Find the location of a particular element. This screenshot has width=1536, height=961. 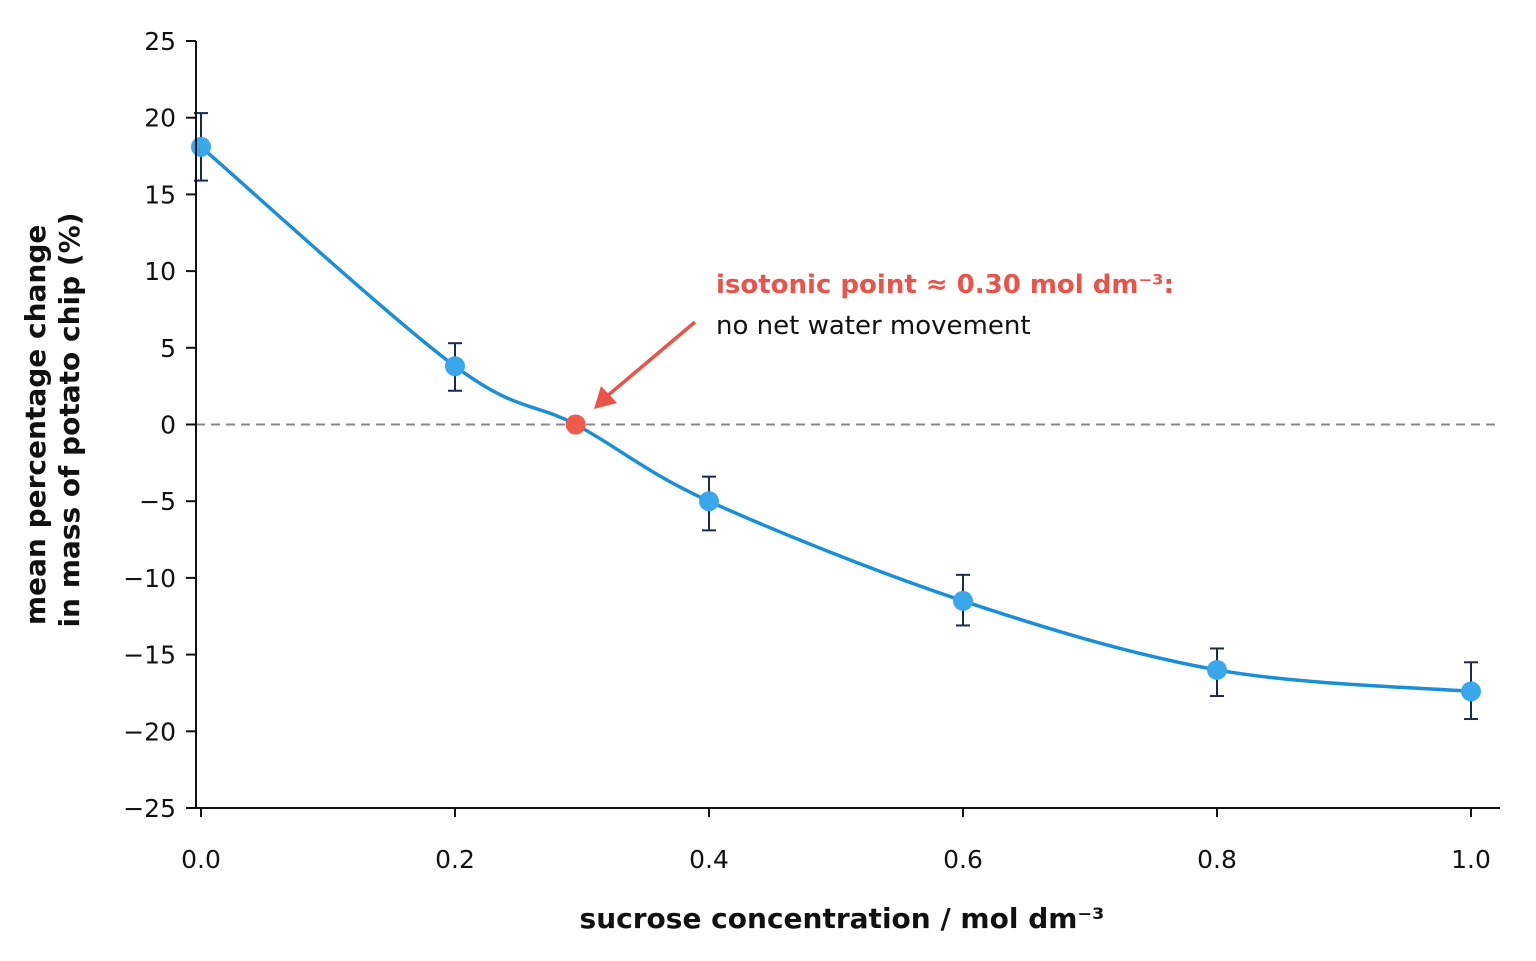

x-tick-label: 0.8 is located at coordinates (1217, 859).